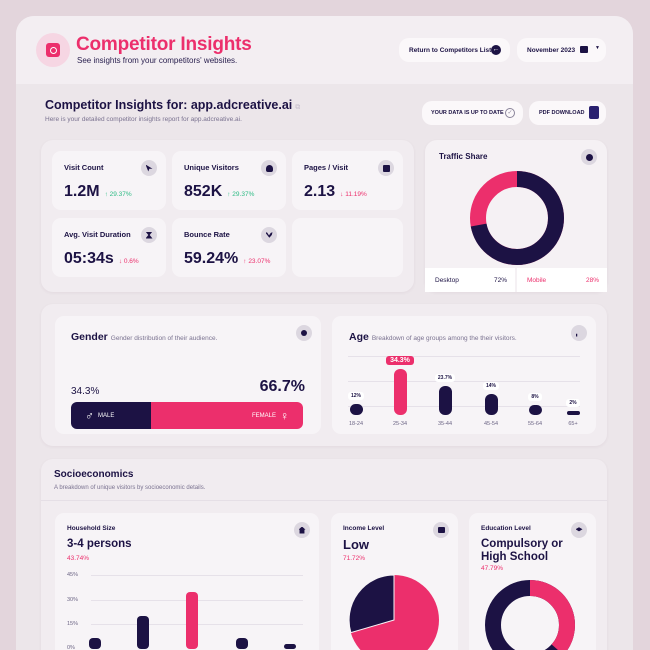 Image resolution: width=650 pixels, height=650 pixels. Describe the element at coordinates (89, 415) in the screenshot. I see `male-symbol-icon: ♂` at that location.